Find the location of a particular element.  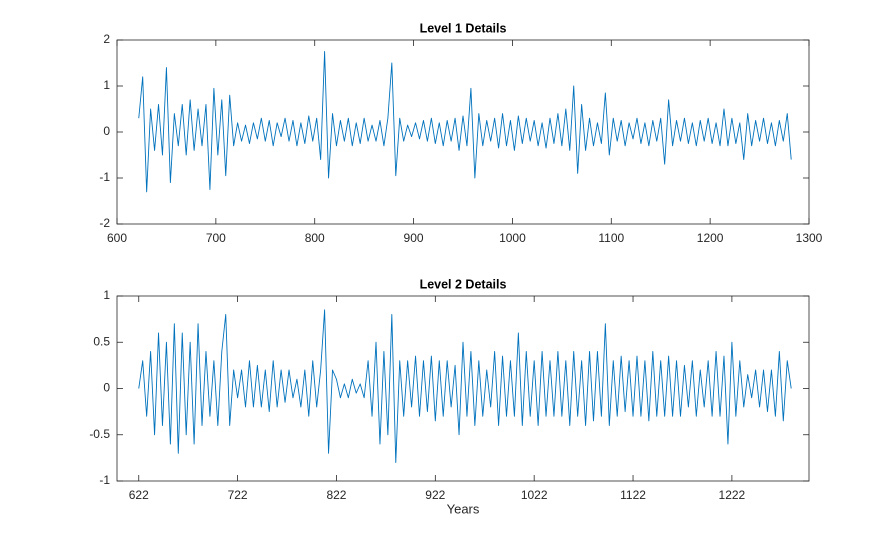

x-tick-label: 822 is located at coordinates (336, 495).